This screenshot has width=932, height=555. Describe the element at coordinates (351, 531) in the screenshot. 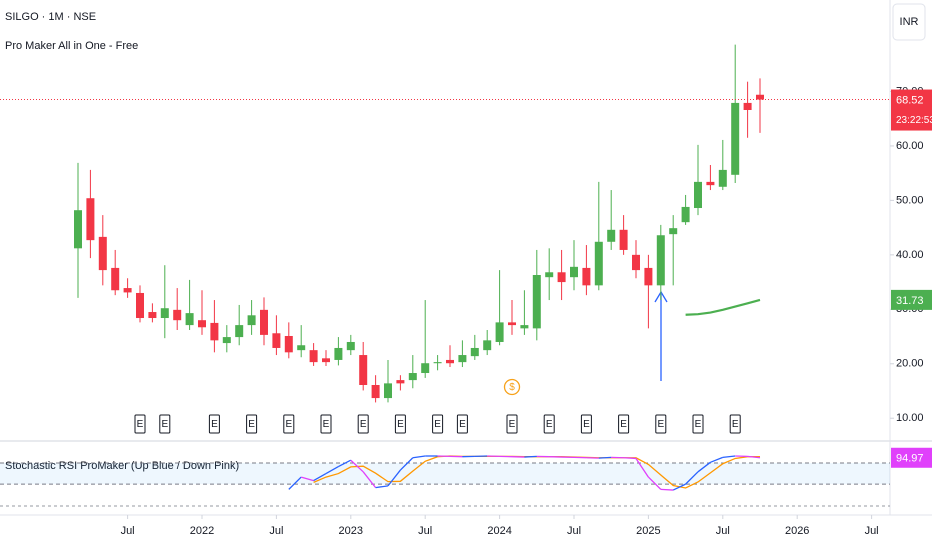

I see `x-tick-label: 2023` at that location.